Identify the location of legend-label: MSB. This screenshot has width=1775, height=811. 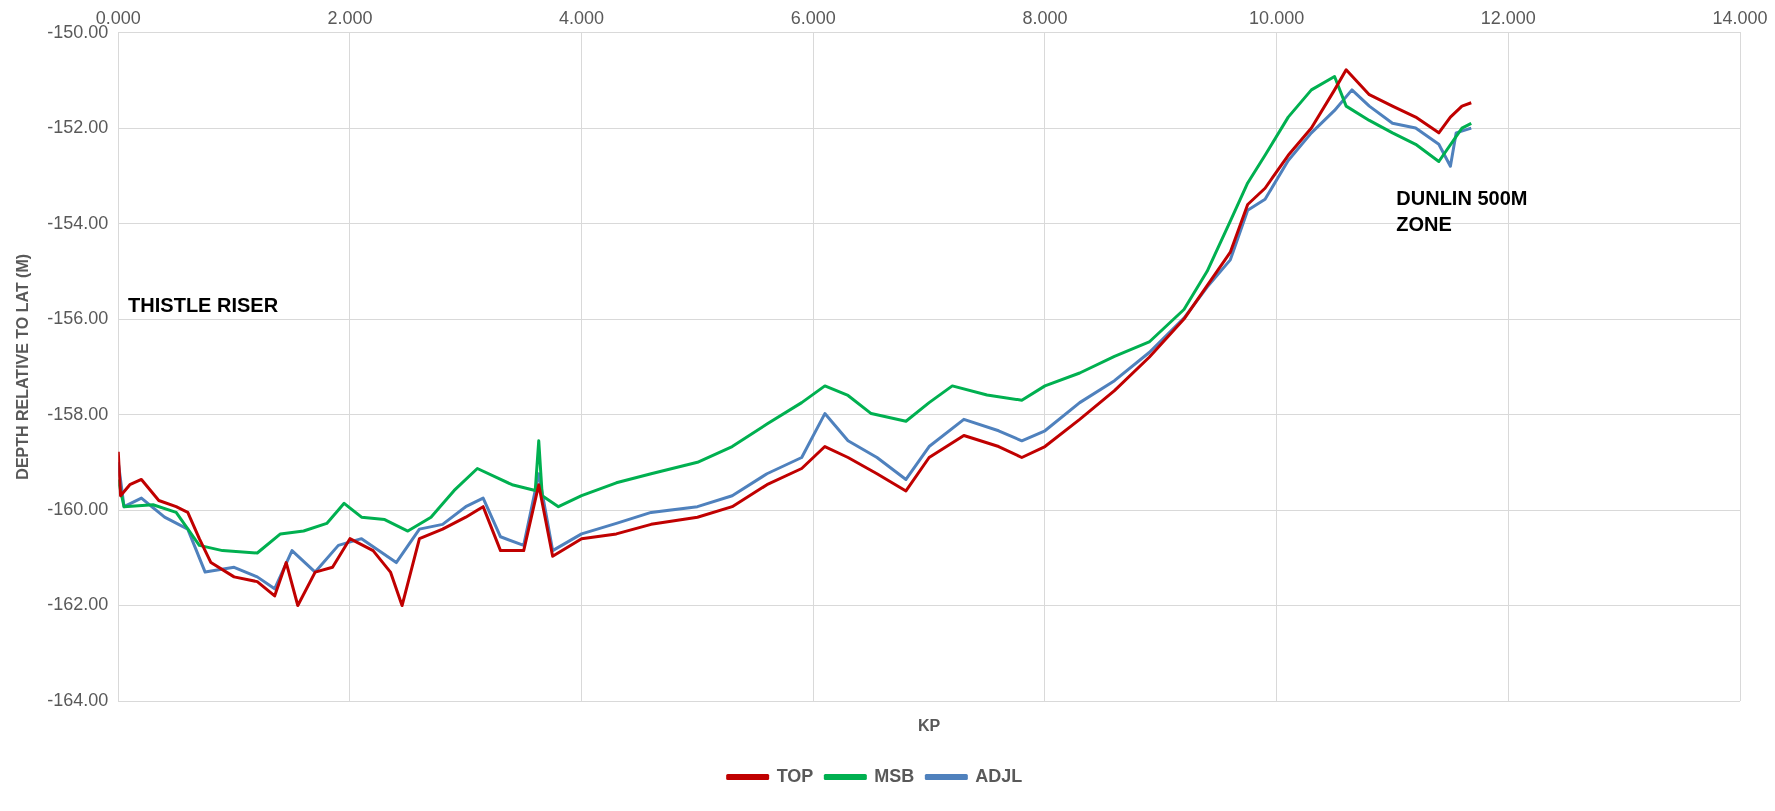
(894, 775).